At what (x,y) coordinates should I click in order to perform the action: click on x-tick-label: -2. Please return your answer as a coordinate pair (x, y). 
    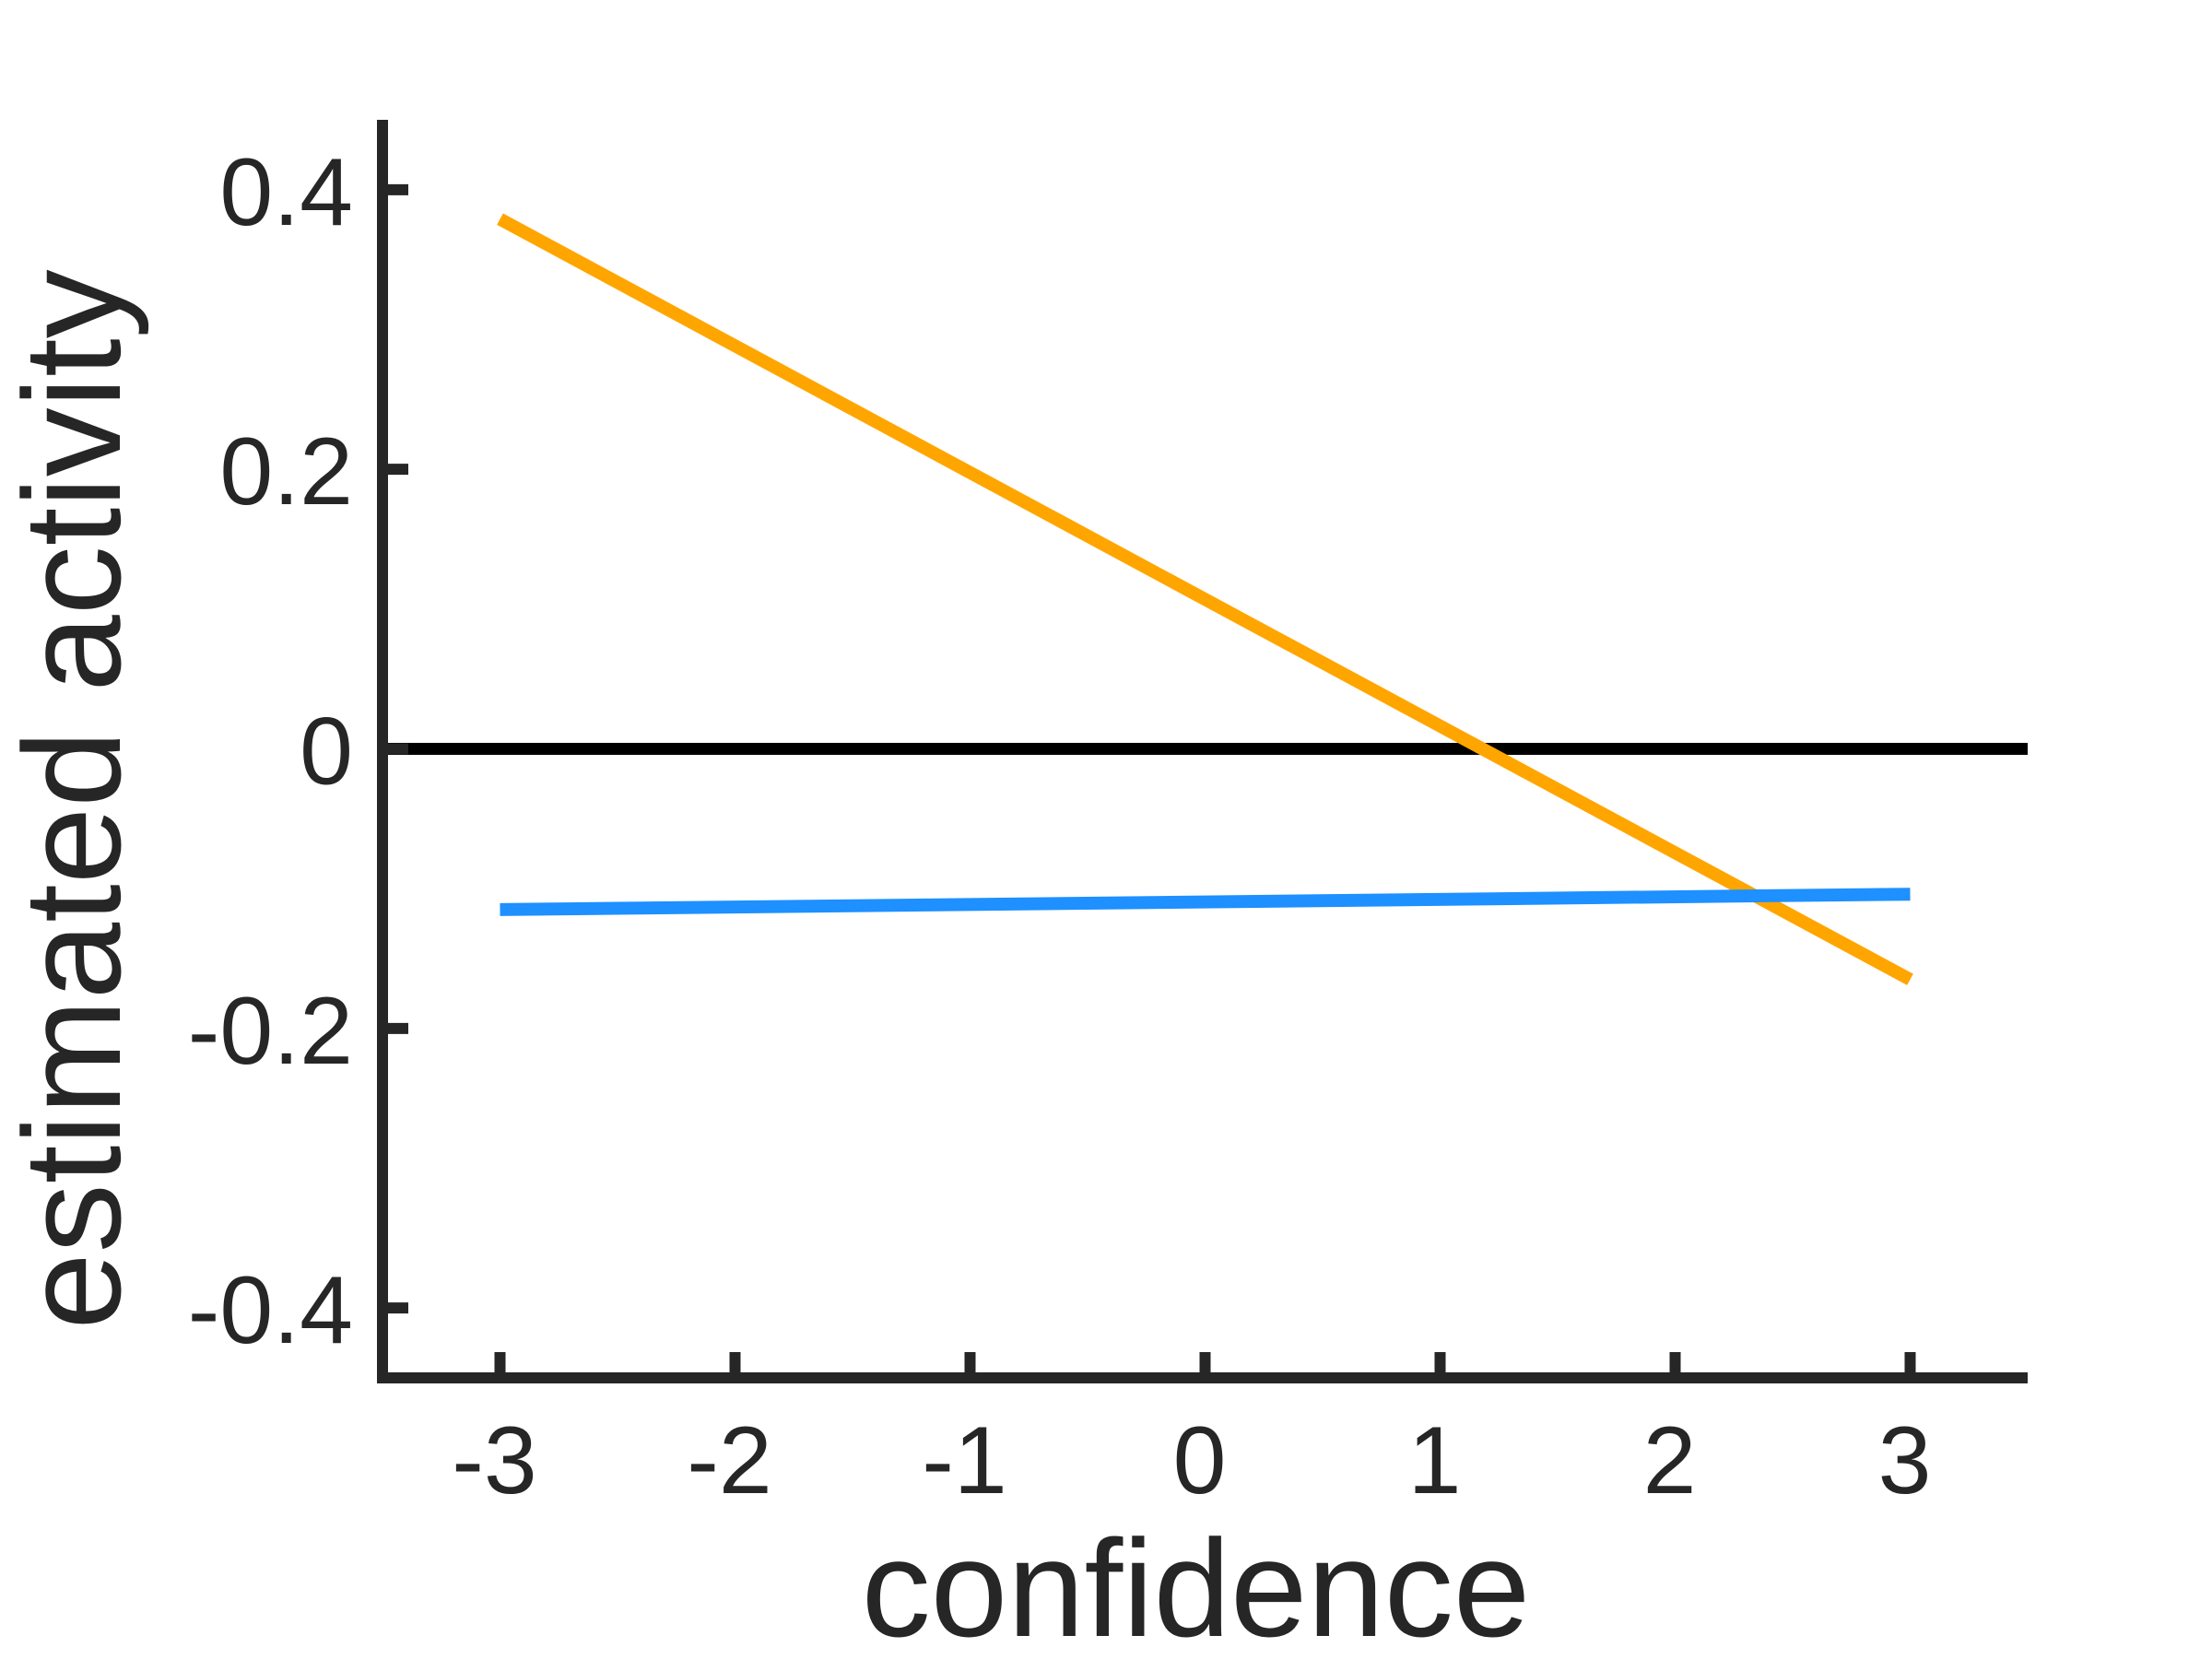
    Looking at the image, I should click on (729, 1460).